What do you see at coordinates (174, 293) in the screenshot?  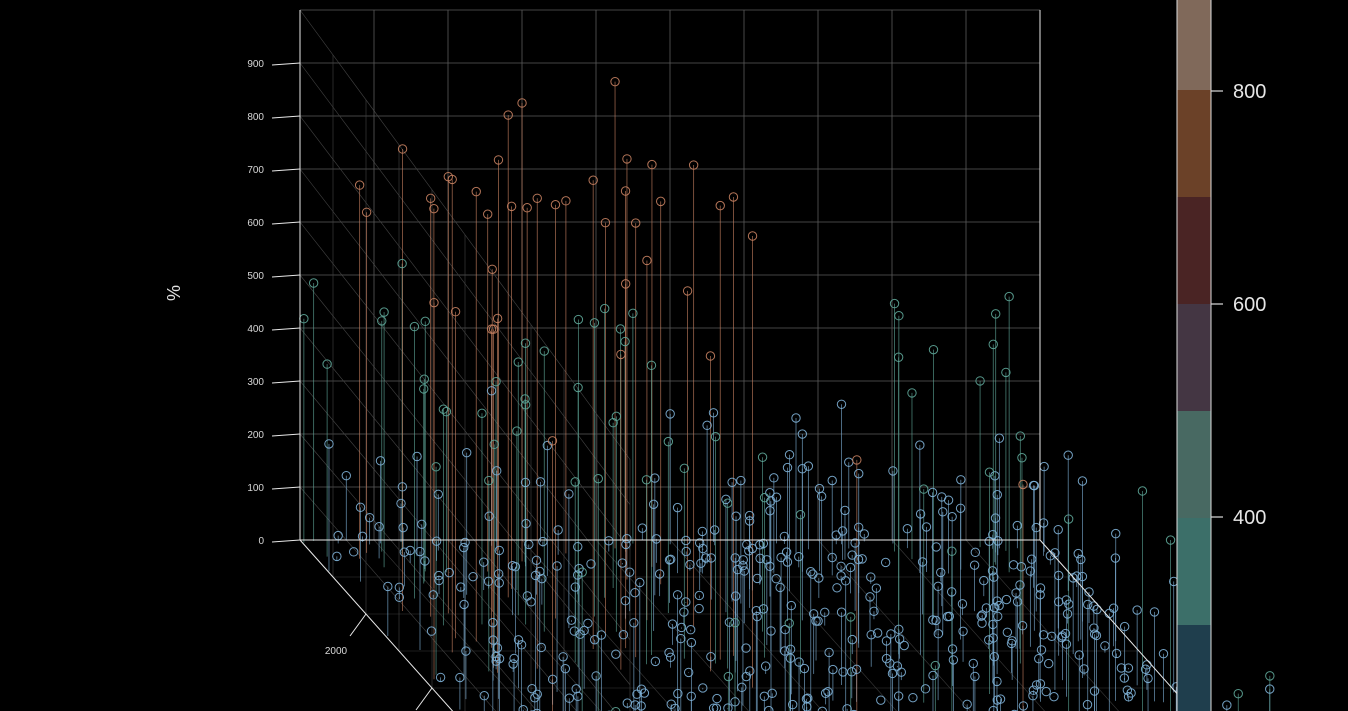 I see `z-axis-title: %` at bounding box center [174, 293].